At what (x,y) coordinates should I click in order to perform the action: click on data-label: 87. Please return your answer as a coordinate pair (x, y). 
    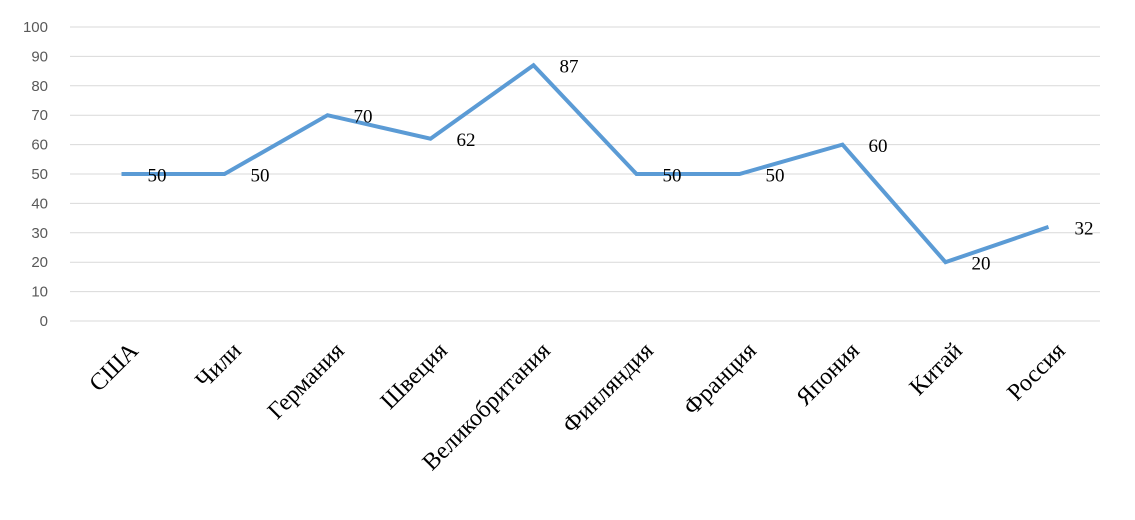
    Looking at the image, I should click on (569, 67).